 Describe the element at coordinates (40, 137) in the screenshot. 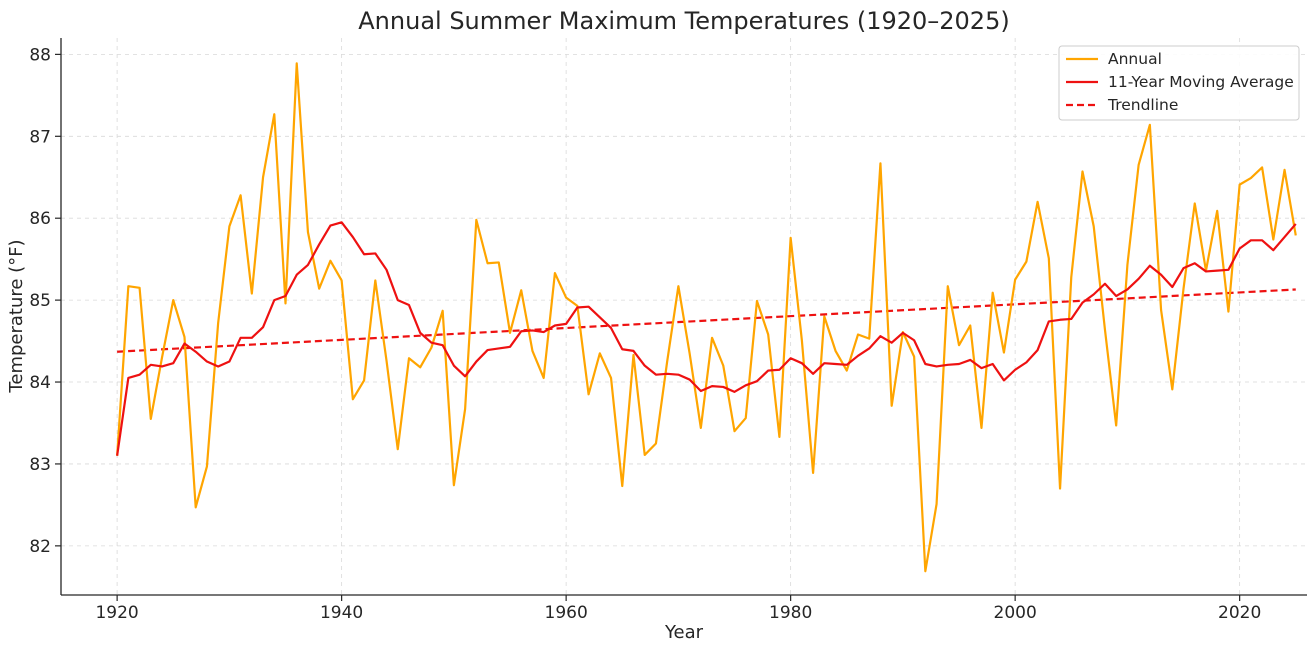

I see `y-tick-label: 87` at that location.